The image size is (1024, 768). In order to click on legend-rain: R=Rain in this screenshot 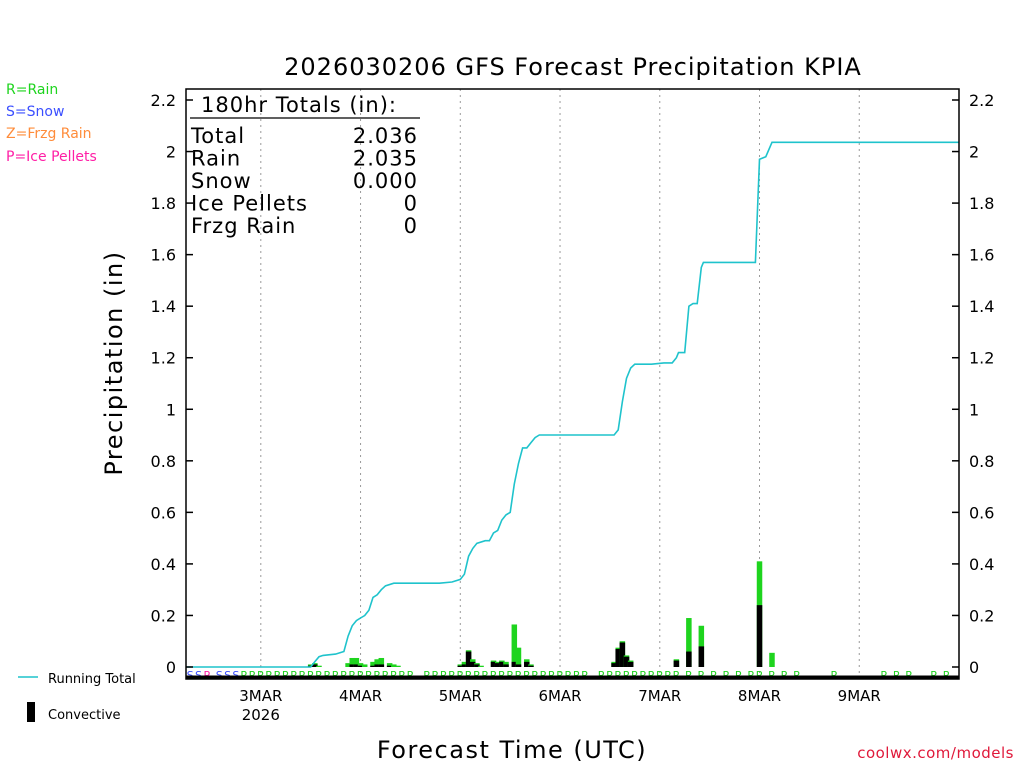, I will do `click(32, 90)`.